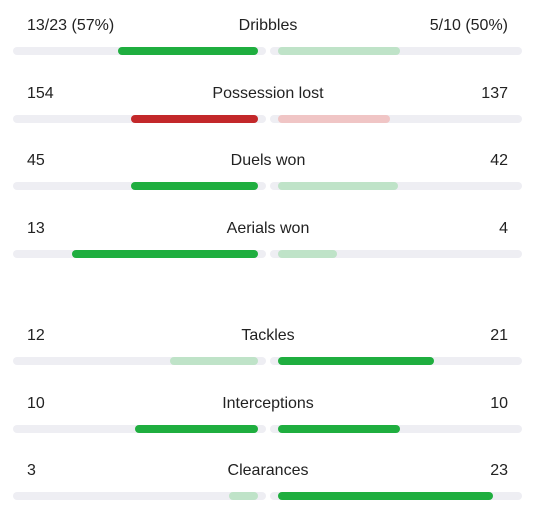 This screenshot has height=526, width=538. Describe the element at coordinates (36, 335) in the screenshot. I see `home-value: 12` at that location.